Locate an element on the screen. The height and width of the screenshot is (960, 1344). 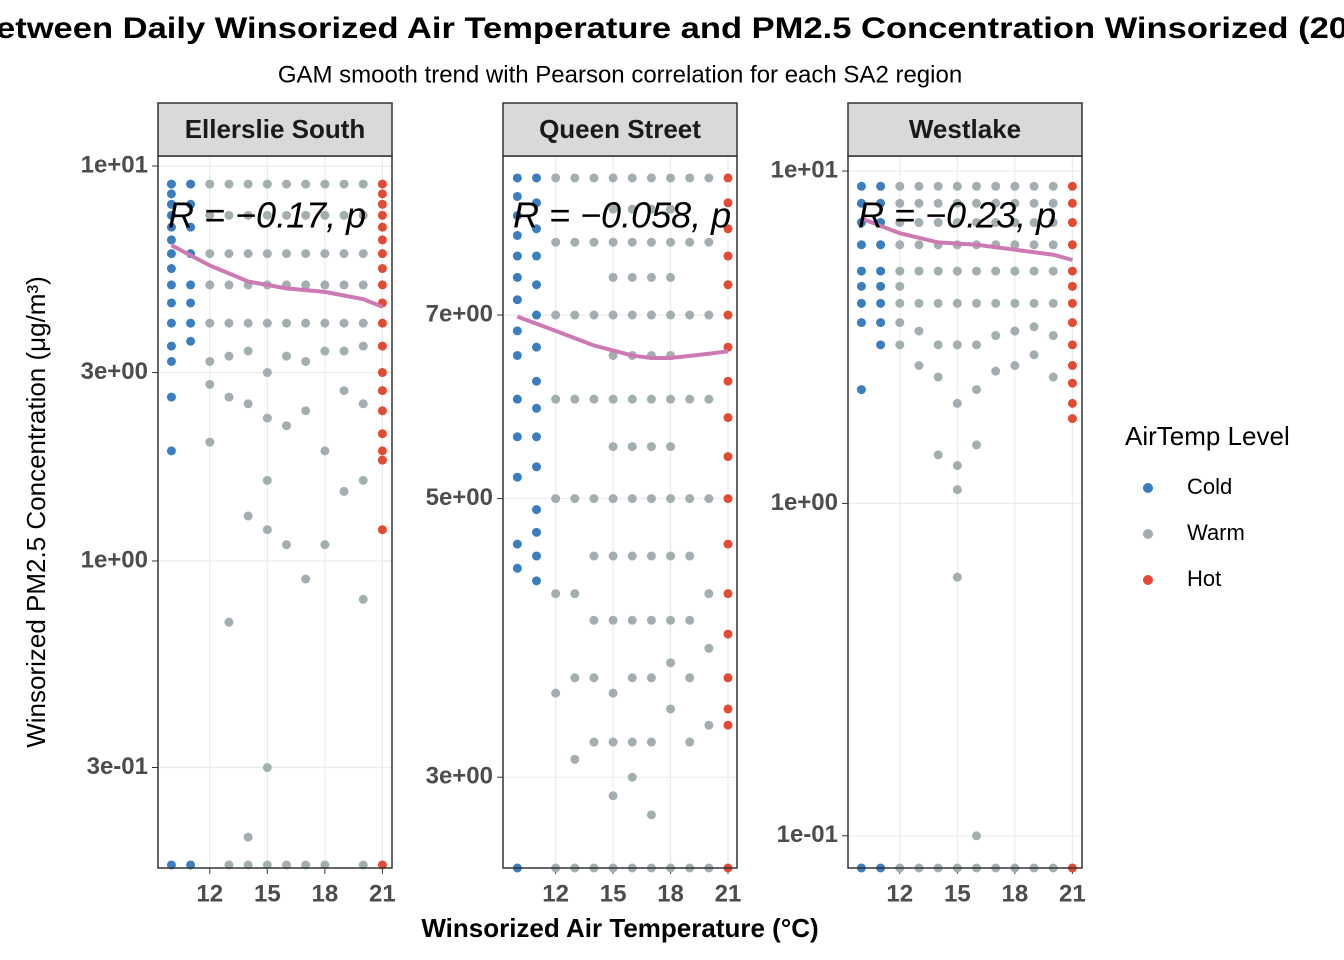
smooth-line is located at coordinates (277, 276).